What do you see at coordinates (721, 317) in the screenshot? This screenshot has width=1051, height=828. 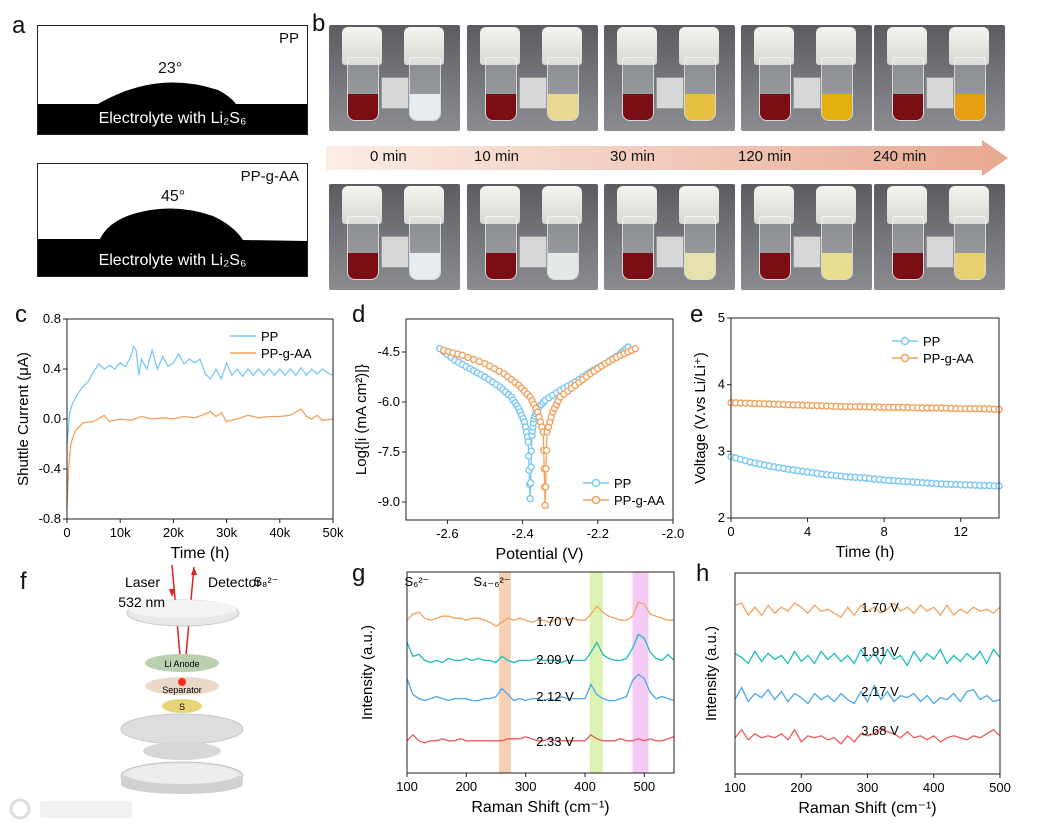 I see `y-tick-label: 5` at bounding box center [721, 317].